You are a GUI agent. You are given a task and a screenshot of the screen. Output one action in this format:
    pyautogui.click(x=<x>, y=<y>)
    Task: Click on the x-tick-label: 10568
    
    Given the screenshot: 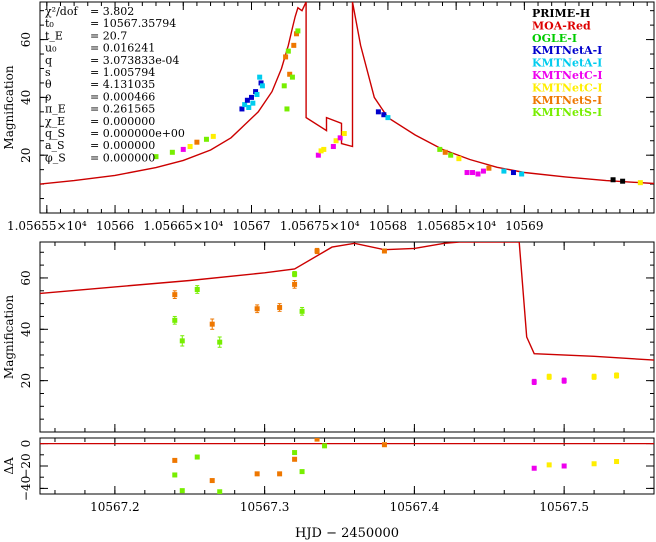 What is the action you would take?
    pyautogui.click(x=388, y=226)
    